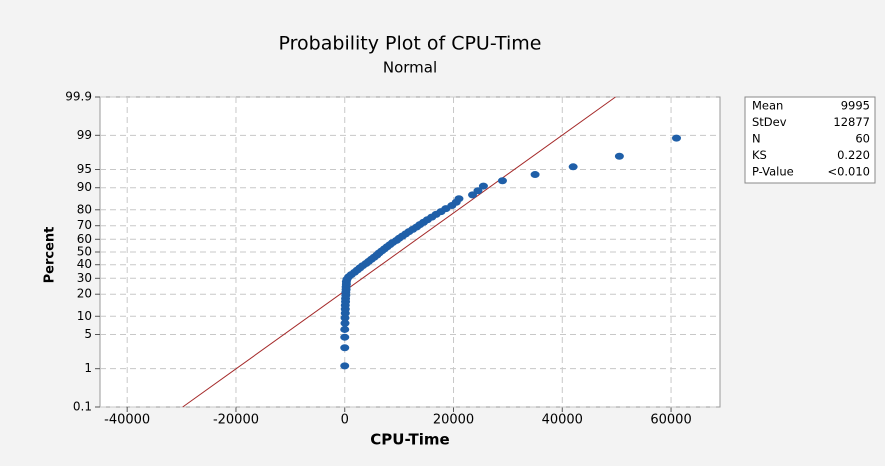  I want to click on y-axis-label: Percent, so click(50, 255).